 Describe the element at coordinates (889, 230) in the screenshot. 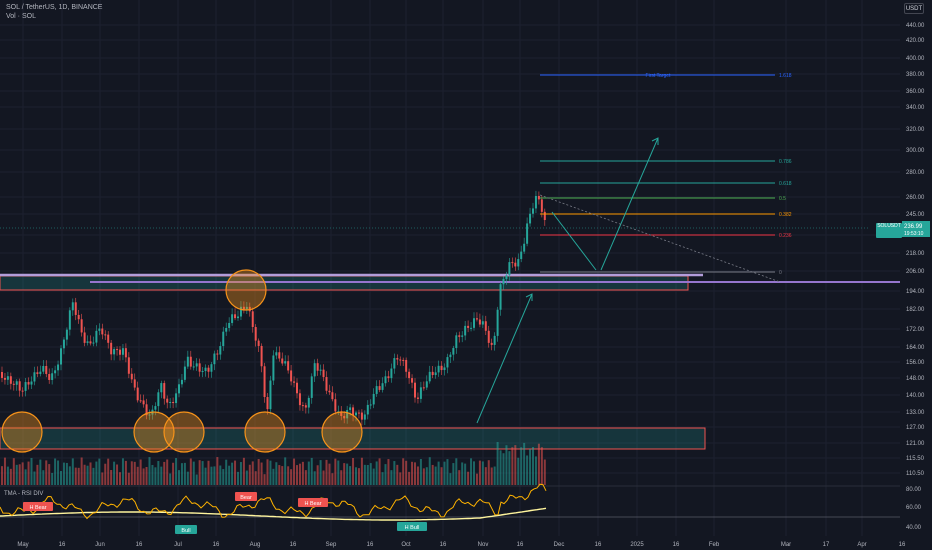

I see `last-price-tag: SOLUSDT` at that location.